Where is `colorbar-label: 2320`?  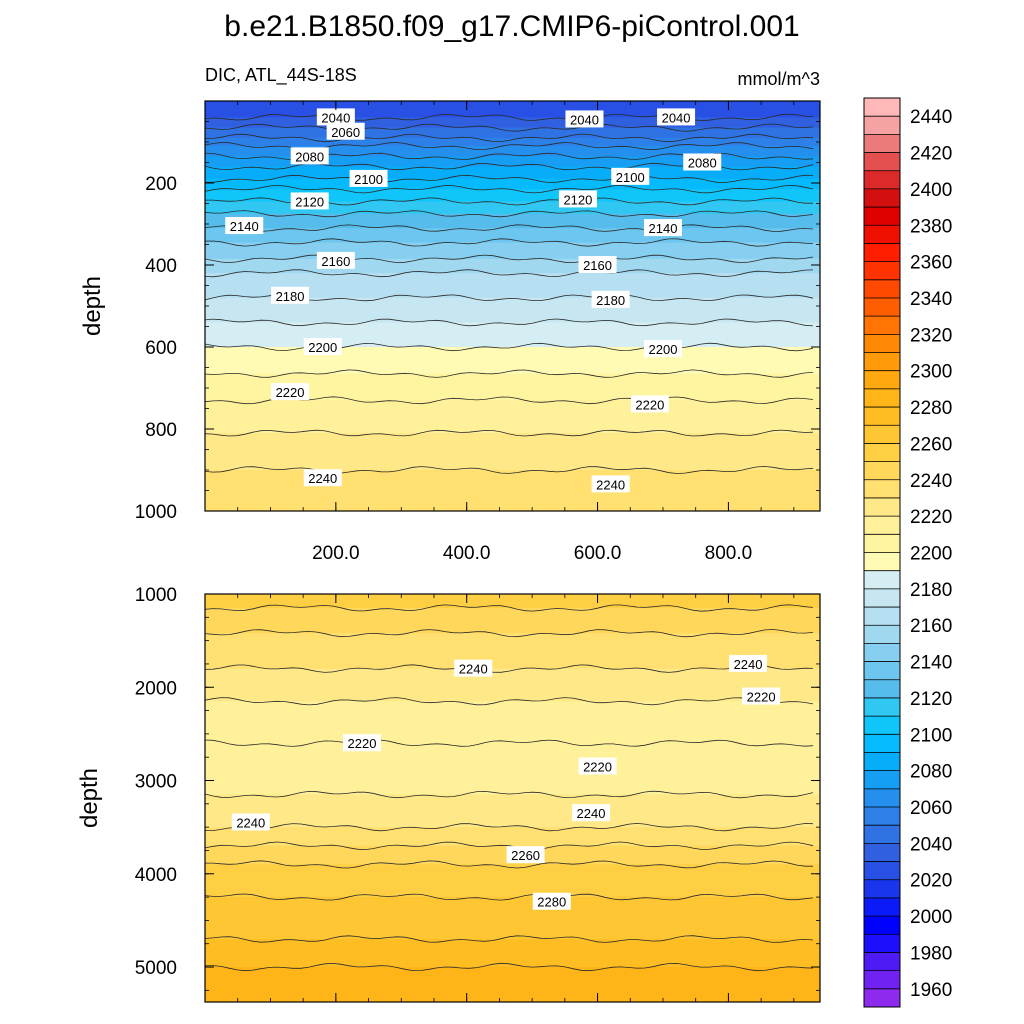
colorbar-label: 2320 is located at coordinates (931, 335).